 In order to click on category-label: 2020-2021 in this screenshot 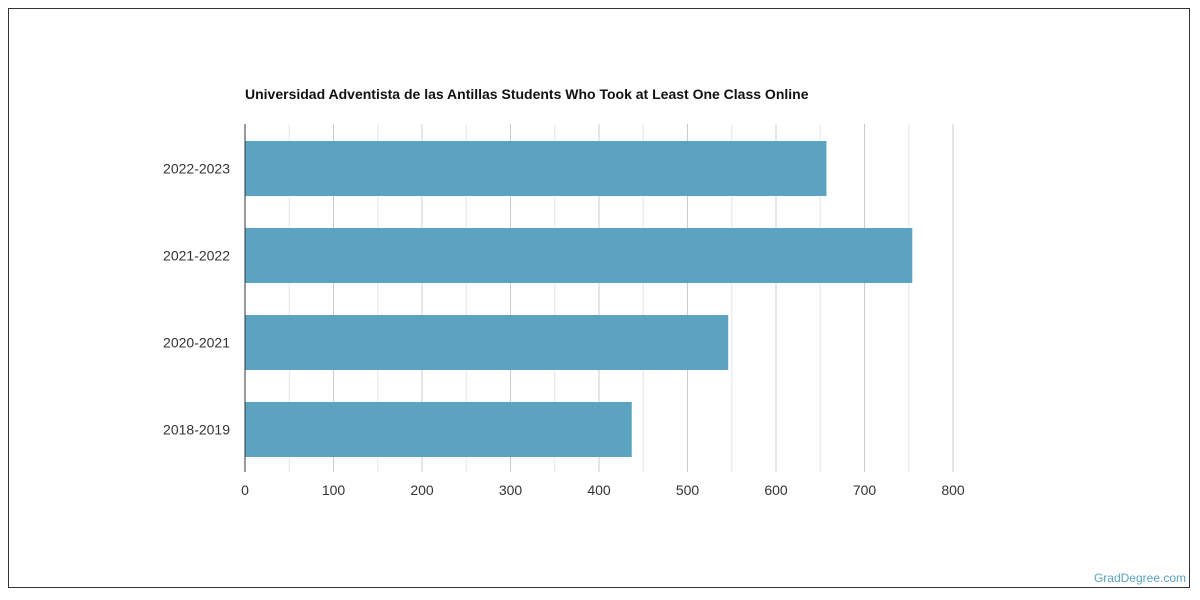, I will do `click(196, 343)`.